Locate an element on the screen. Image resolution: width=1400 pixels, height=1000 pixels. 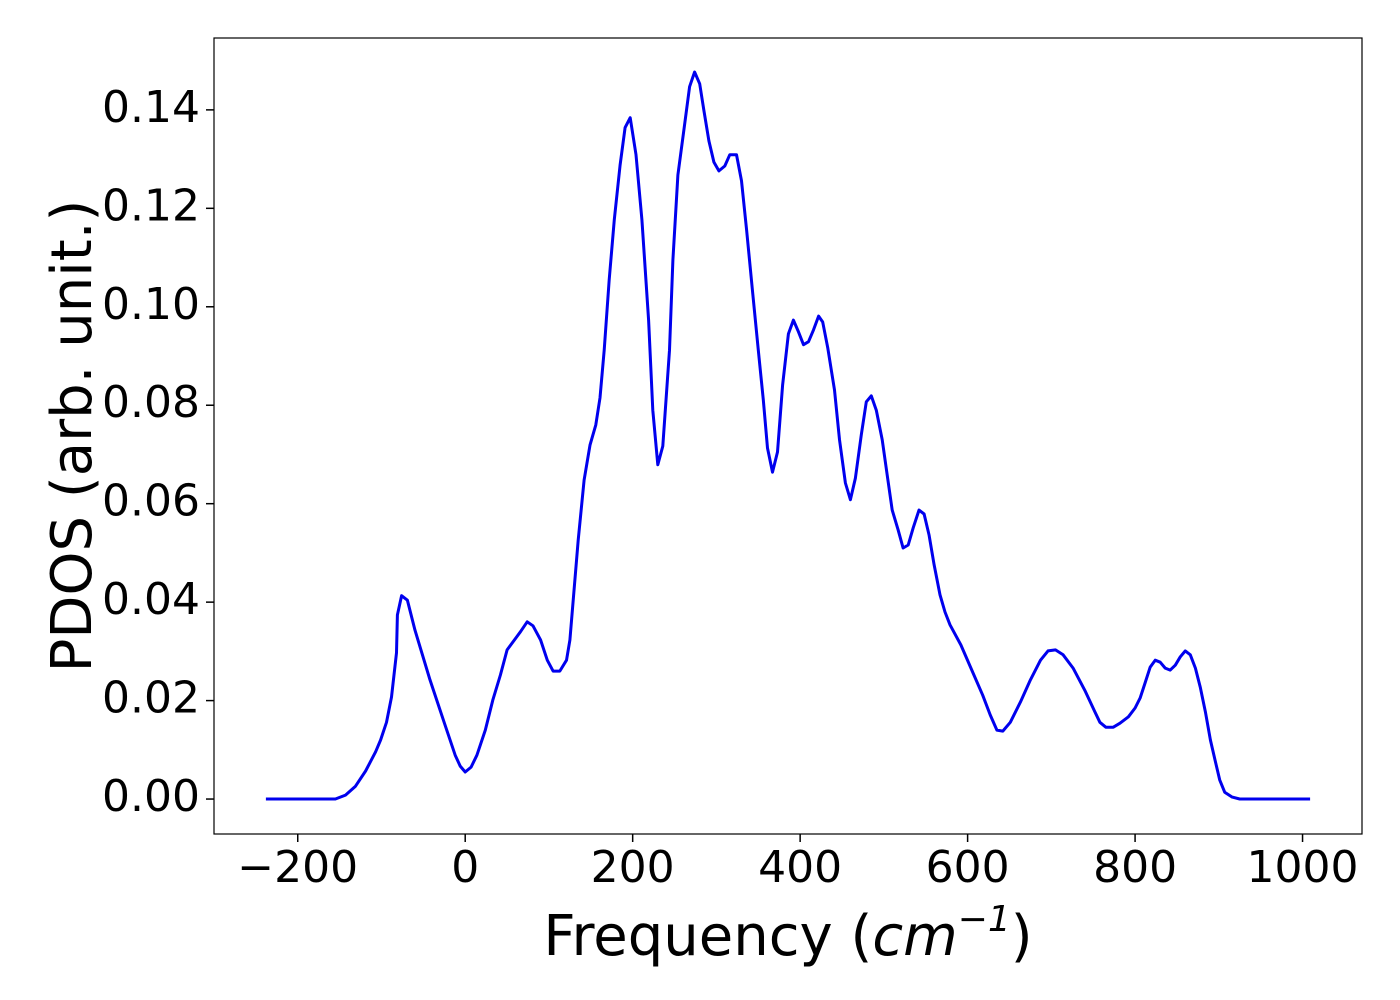
x-tick-label: −200 is located at coordinates (297, 867).